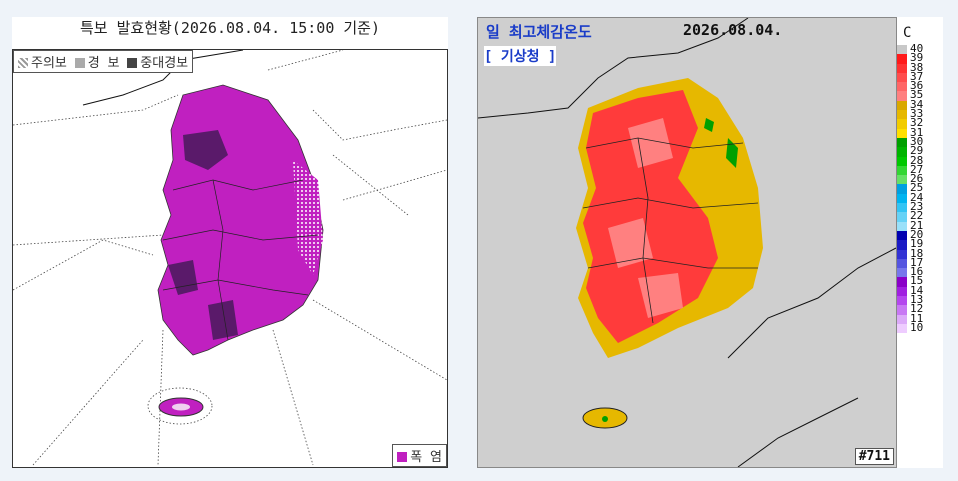  I want to click on temp-green-patches, so click(721, 143).